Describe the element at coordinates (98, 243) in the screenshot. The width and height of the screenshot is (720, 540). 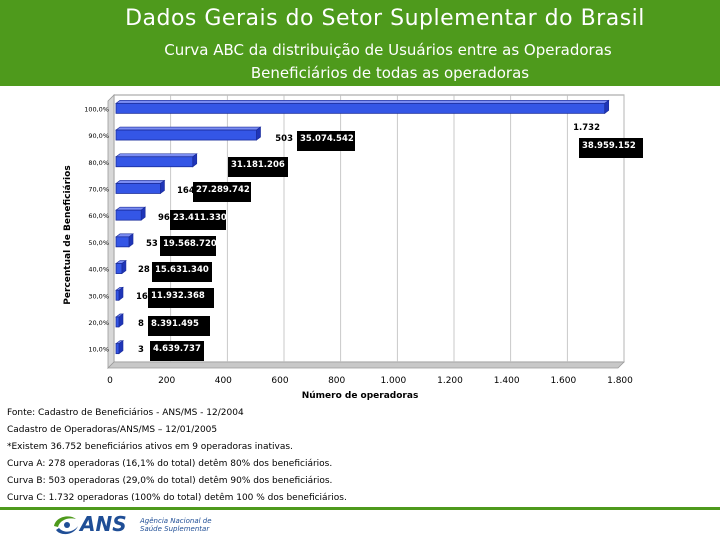
I see `y-tick-label: 50,0%` at that location.